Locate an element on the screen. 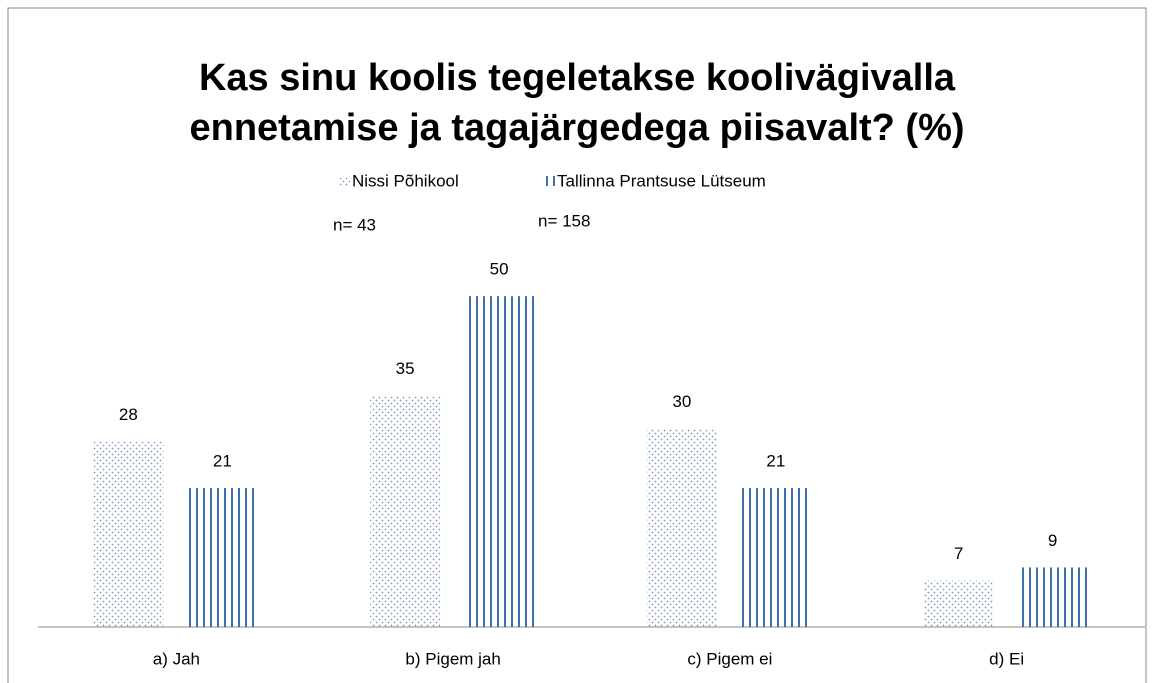 This screenshot has width=1154, height=683. data-label: 35 is located at coordinates (405, 368).